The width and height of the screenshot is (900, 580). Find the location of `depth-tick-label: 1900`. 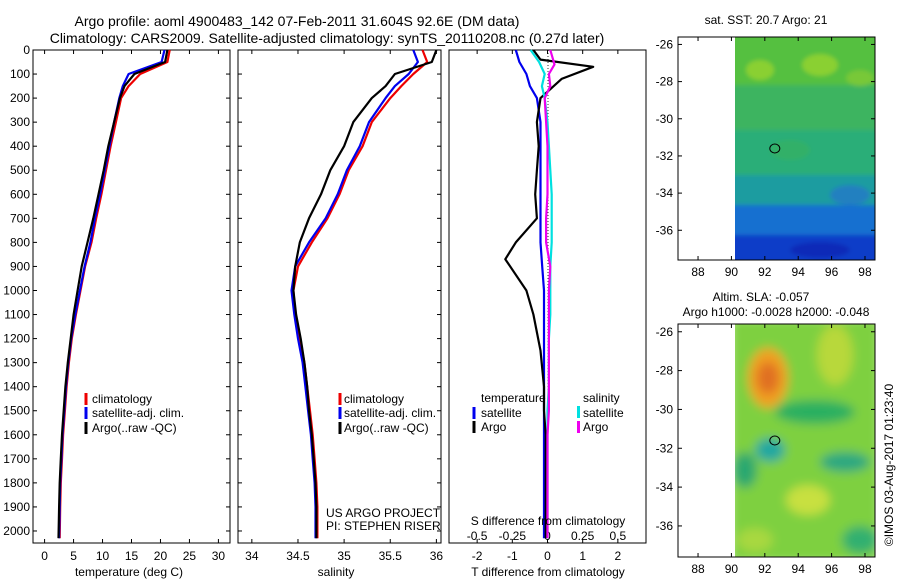

depth-tick-label: 1900 is located at coordinates (16, 507).